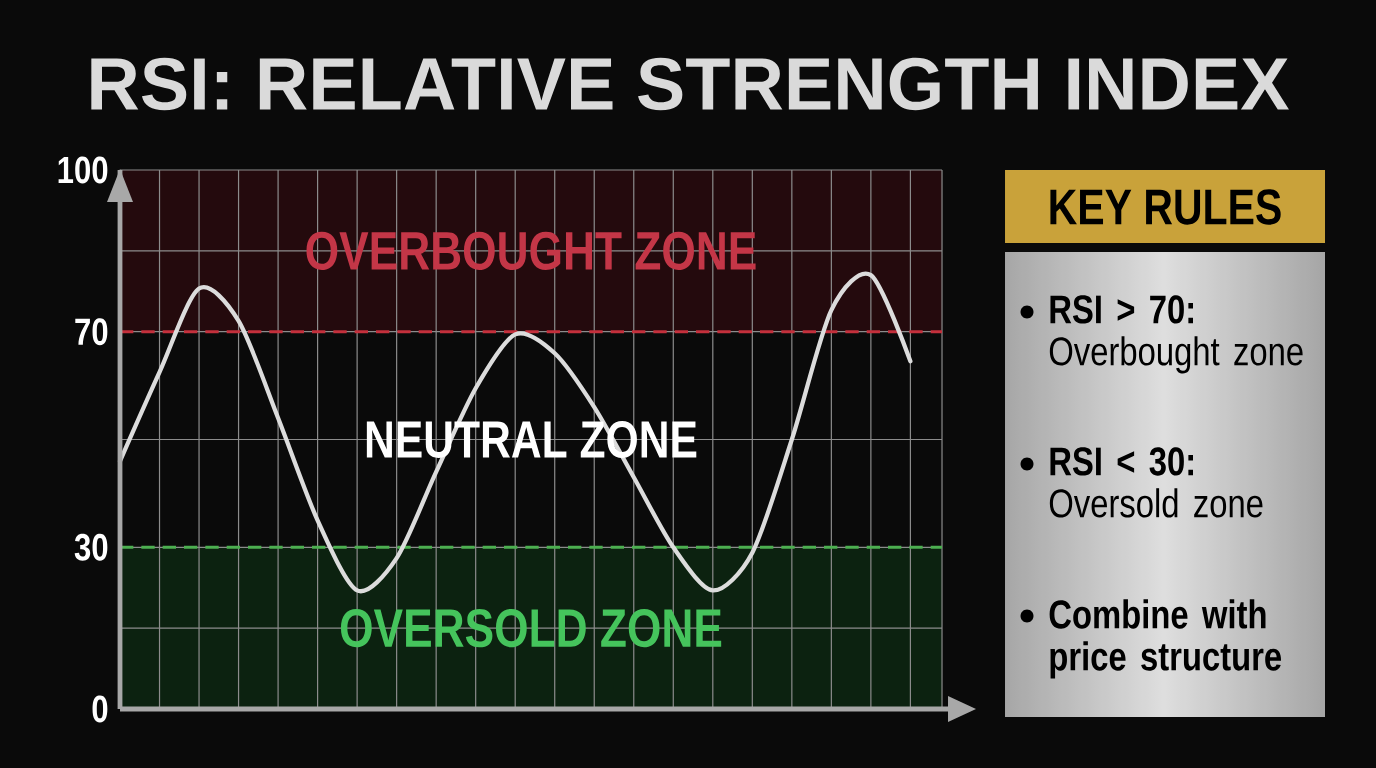  What do you see at coordinates (1156, 482) in the screenshot?
I see `text: RSI < 30: Oversold zone` at bounding box center [1156, 482].